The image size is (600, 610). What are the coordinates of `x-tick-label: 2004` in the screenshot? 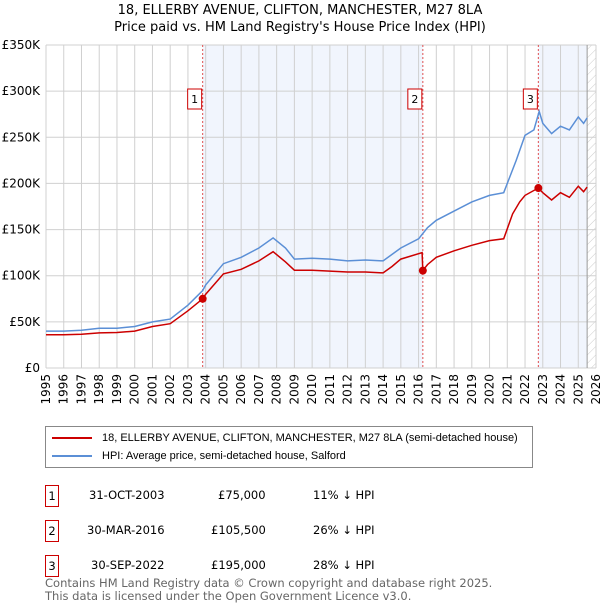 It's located at (206, 389).